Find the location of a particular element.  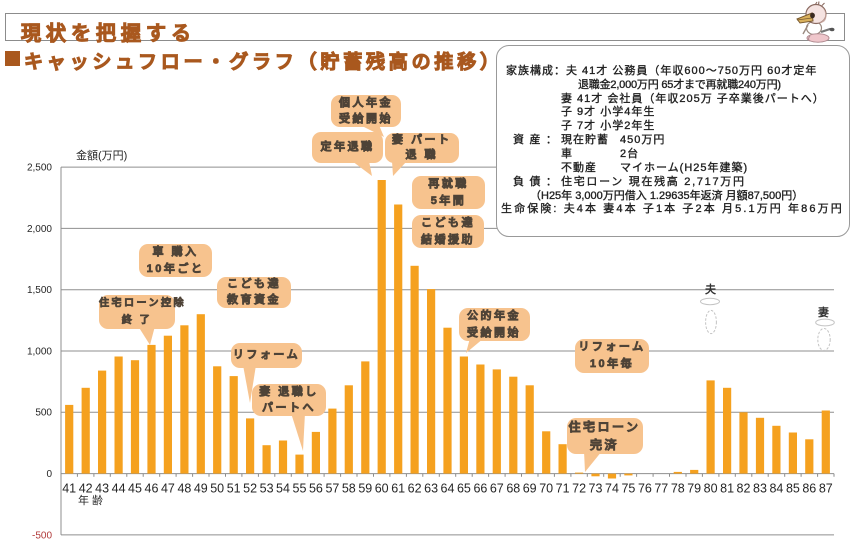

svg-text: 44 is located at coordinates (119, 489).